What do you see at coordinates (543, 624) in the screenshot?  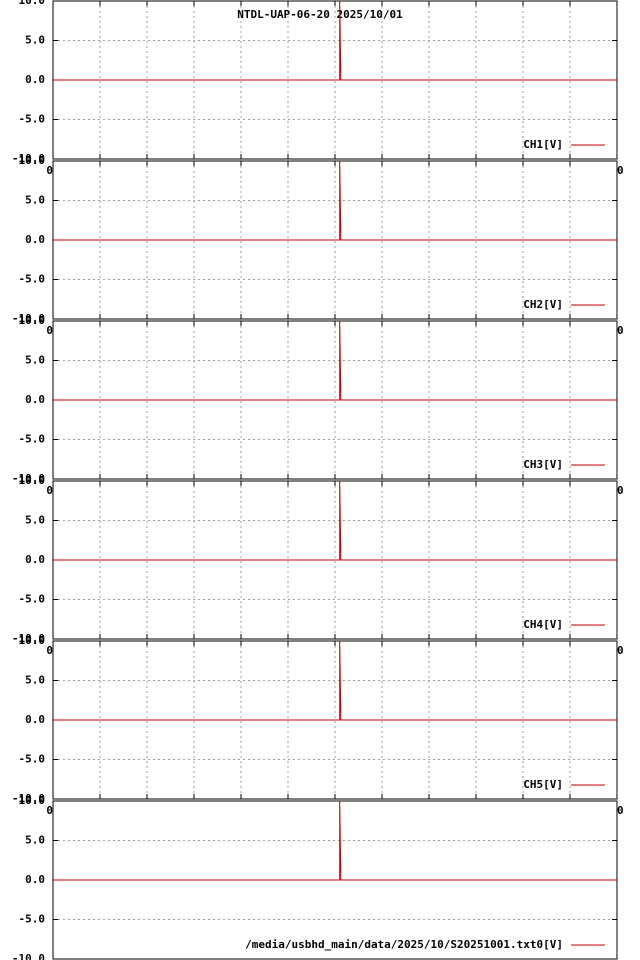 I see `legend-label: CH4[V]` at bounding box center [543, 624].